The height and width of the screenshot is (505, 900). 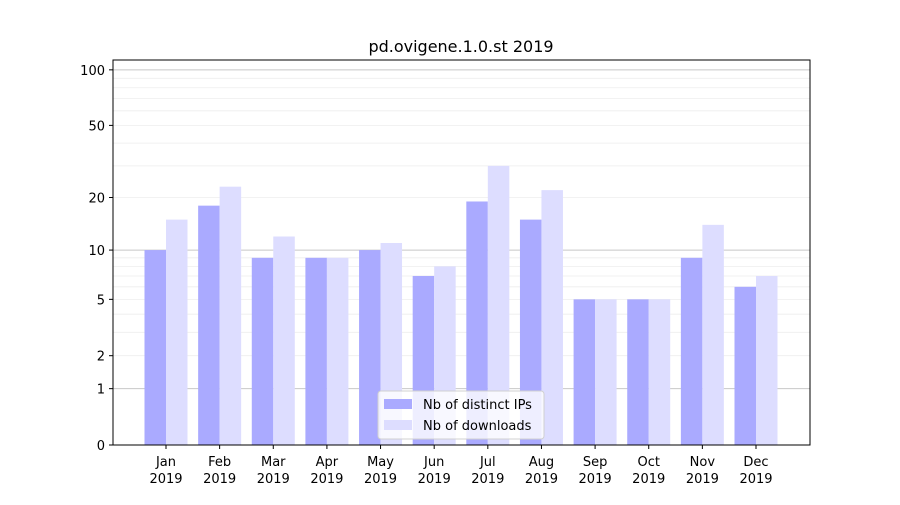 What do you see at coordinates (380, 462) in the screenshot?
I see `x-tick-label: May` at bounding box center [380, 462].